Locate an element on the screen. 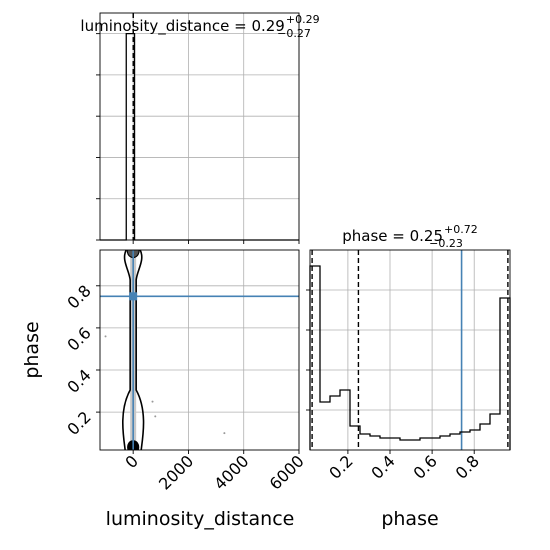 The width and height of the screenshot is (550, 550). phase-hist-xtick-label: 0.8 is located at coordinates (467, 466).